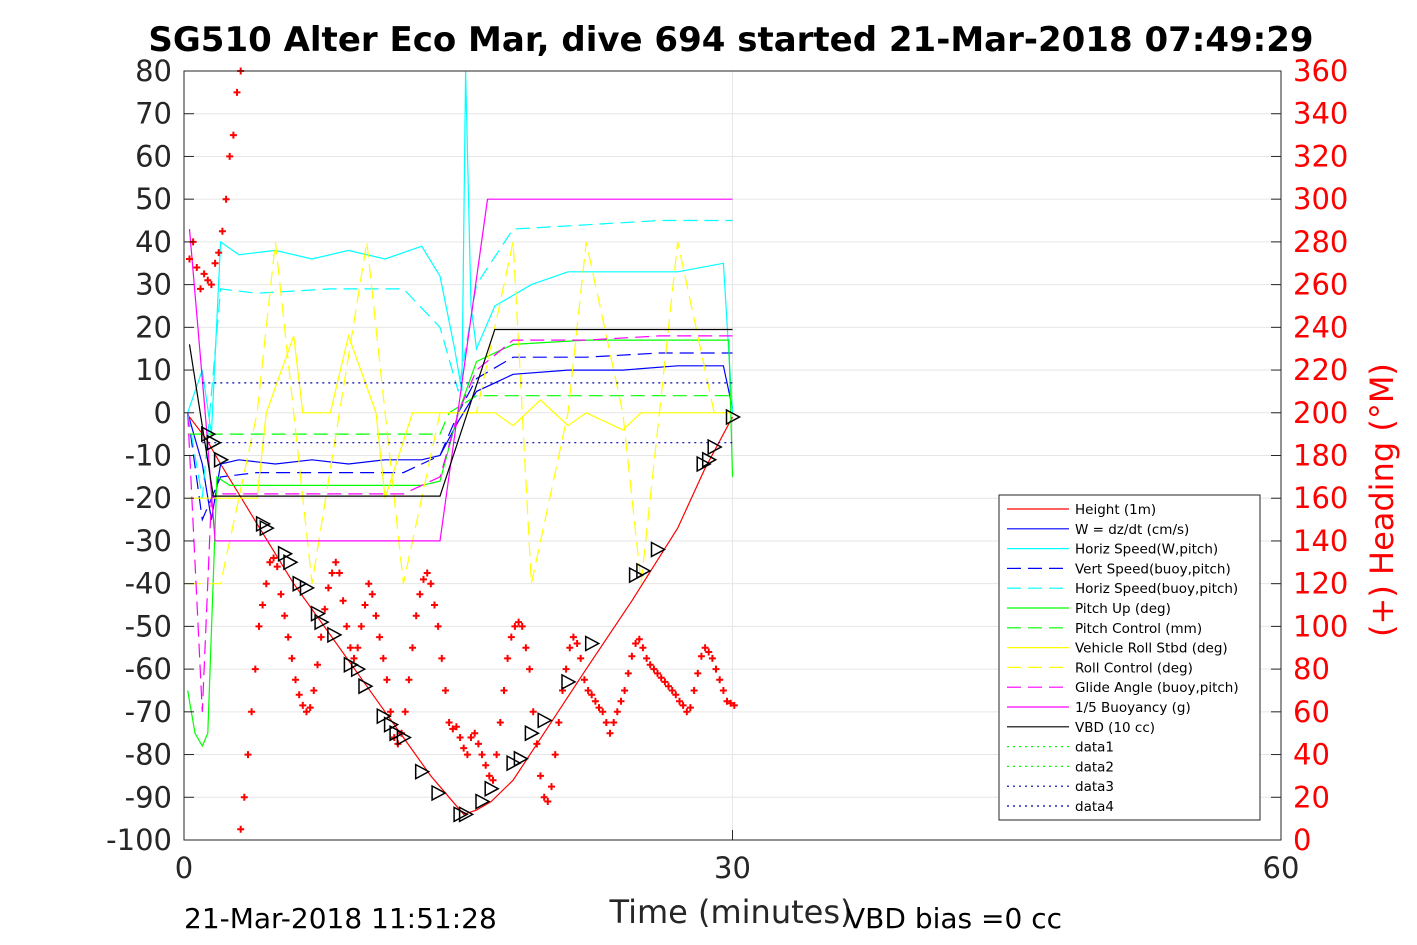 The height and width of the screenshot is (945, 1417). Describe the element at coordinates (148, 669) in the screenshot. I see `left-tick-label: -60` at that location.